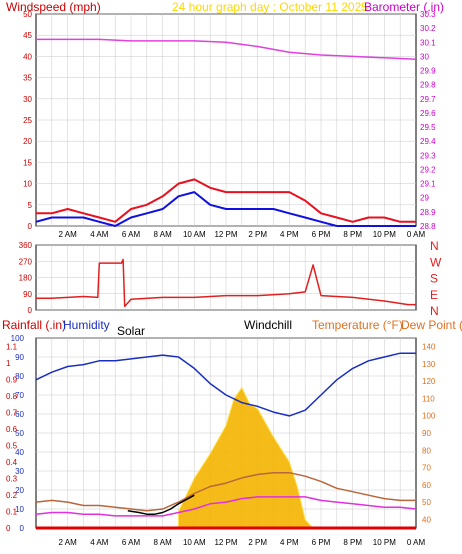 The width and height of the screenshot is (462, 554). Describe the element at coordinates (426, 468) in the screenshot. I see `temperature-tick-label: 70` at that location.